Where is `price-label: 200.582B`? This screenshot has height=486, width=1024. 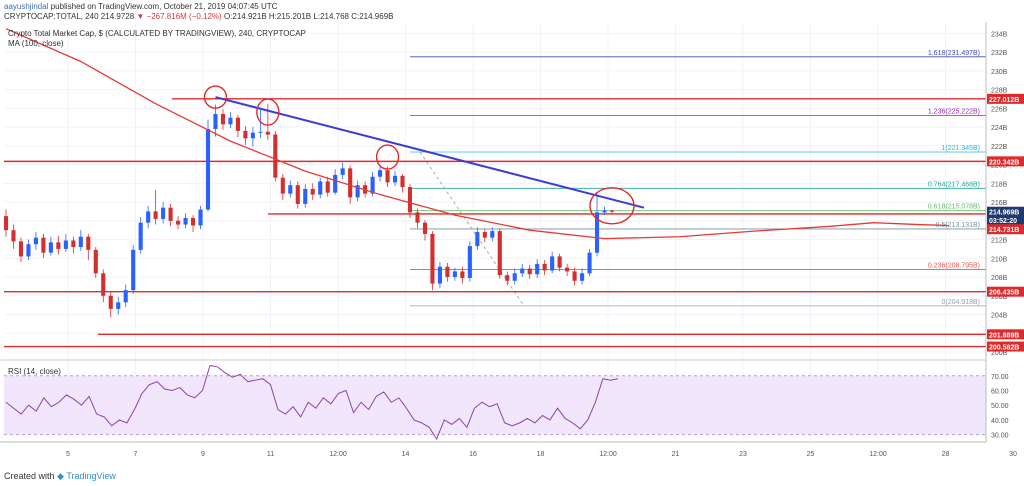
price-label: 200.582B is located at coordinates (1004, 348).